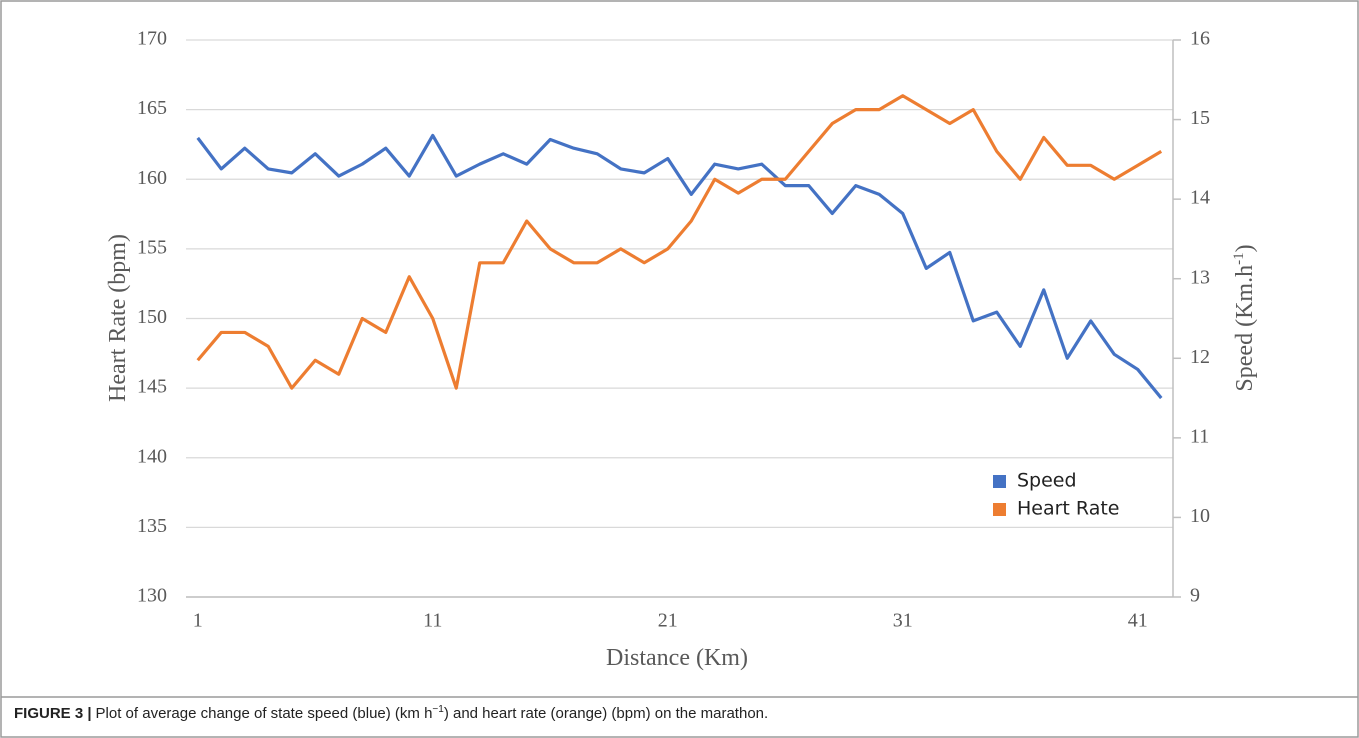  I want to click on y-tick-label: 160, so click(152, 178).